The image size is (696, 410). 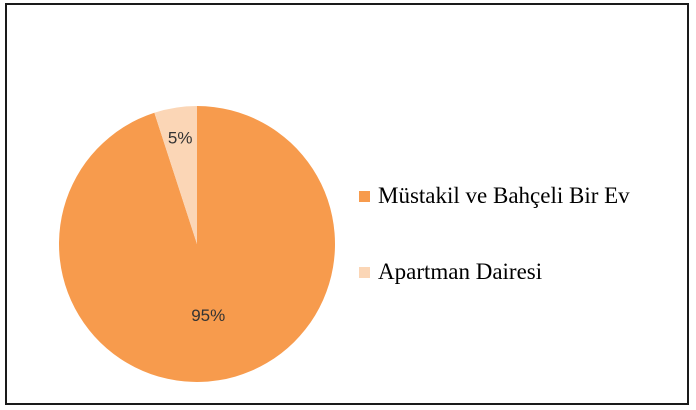 What do you see at coordinates (180, 138) in the screenshot?
I see `data-label-apartman: 5%` at bounding box center [180, 138].